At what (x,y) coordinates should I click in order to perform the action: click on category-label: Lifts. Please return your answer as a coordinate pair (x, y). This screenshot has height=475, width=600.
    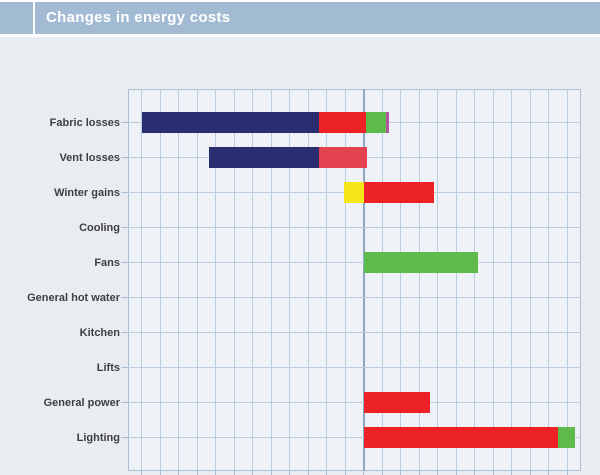
    Looking at the image, I should click on (108, 367).